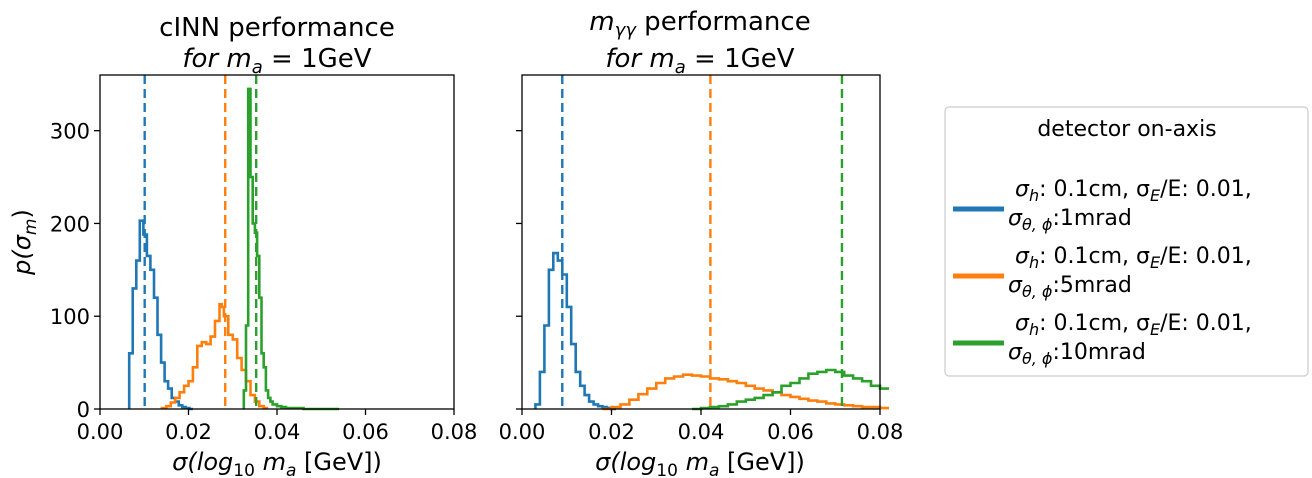 The width and height of the screenshot is (1312, 478). Describe the element at coordinates (70, 132) in the screenshot. I see `y-tick-label: 300` at that location.